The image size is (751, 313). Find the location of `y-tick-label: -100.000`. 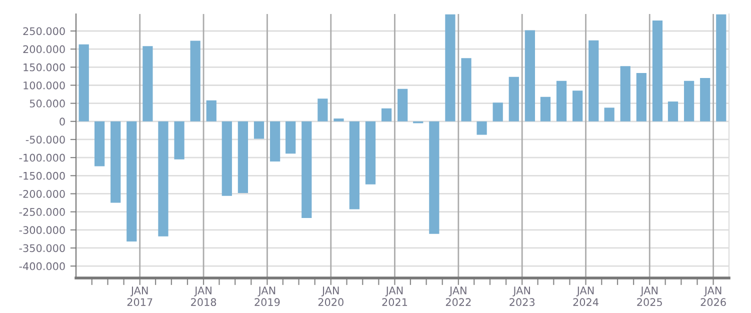

y-tick-label: -100.000 is located at coordinates (42, 158).